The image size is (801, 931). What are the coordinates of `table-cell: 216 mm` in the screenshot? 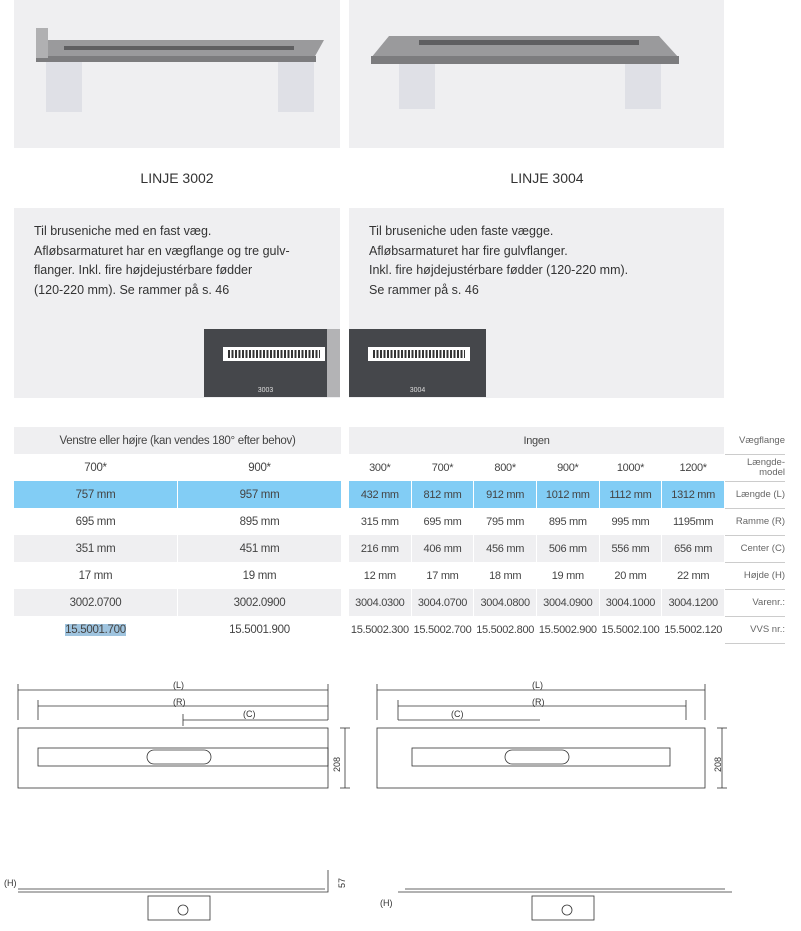 It's located at (380, 548).